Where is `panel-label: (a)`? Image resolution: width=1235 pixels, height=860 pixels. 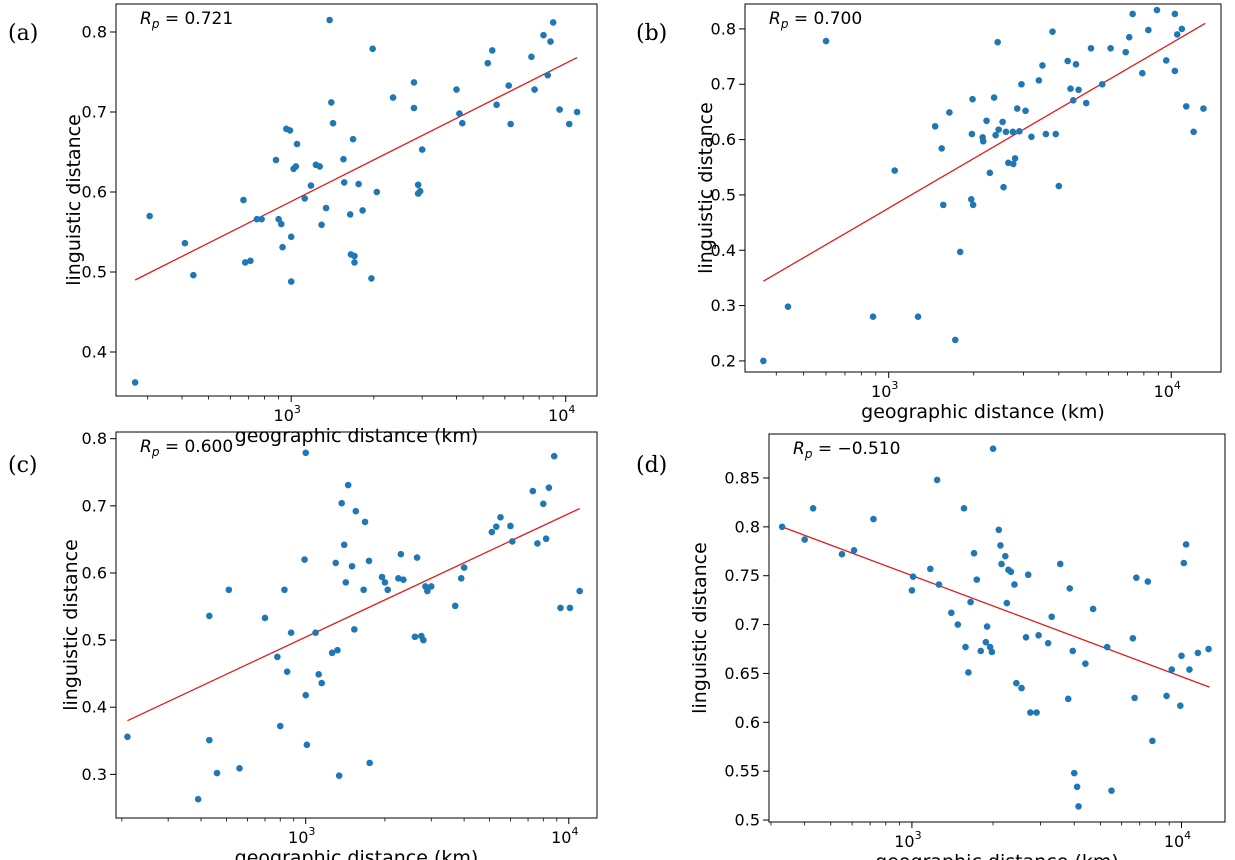 panel-label: (a) is located at coordinates (23, 33).